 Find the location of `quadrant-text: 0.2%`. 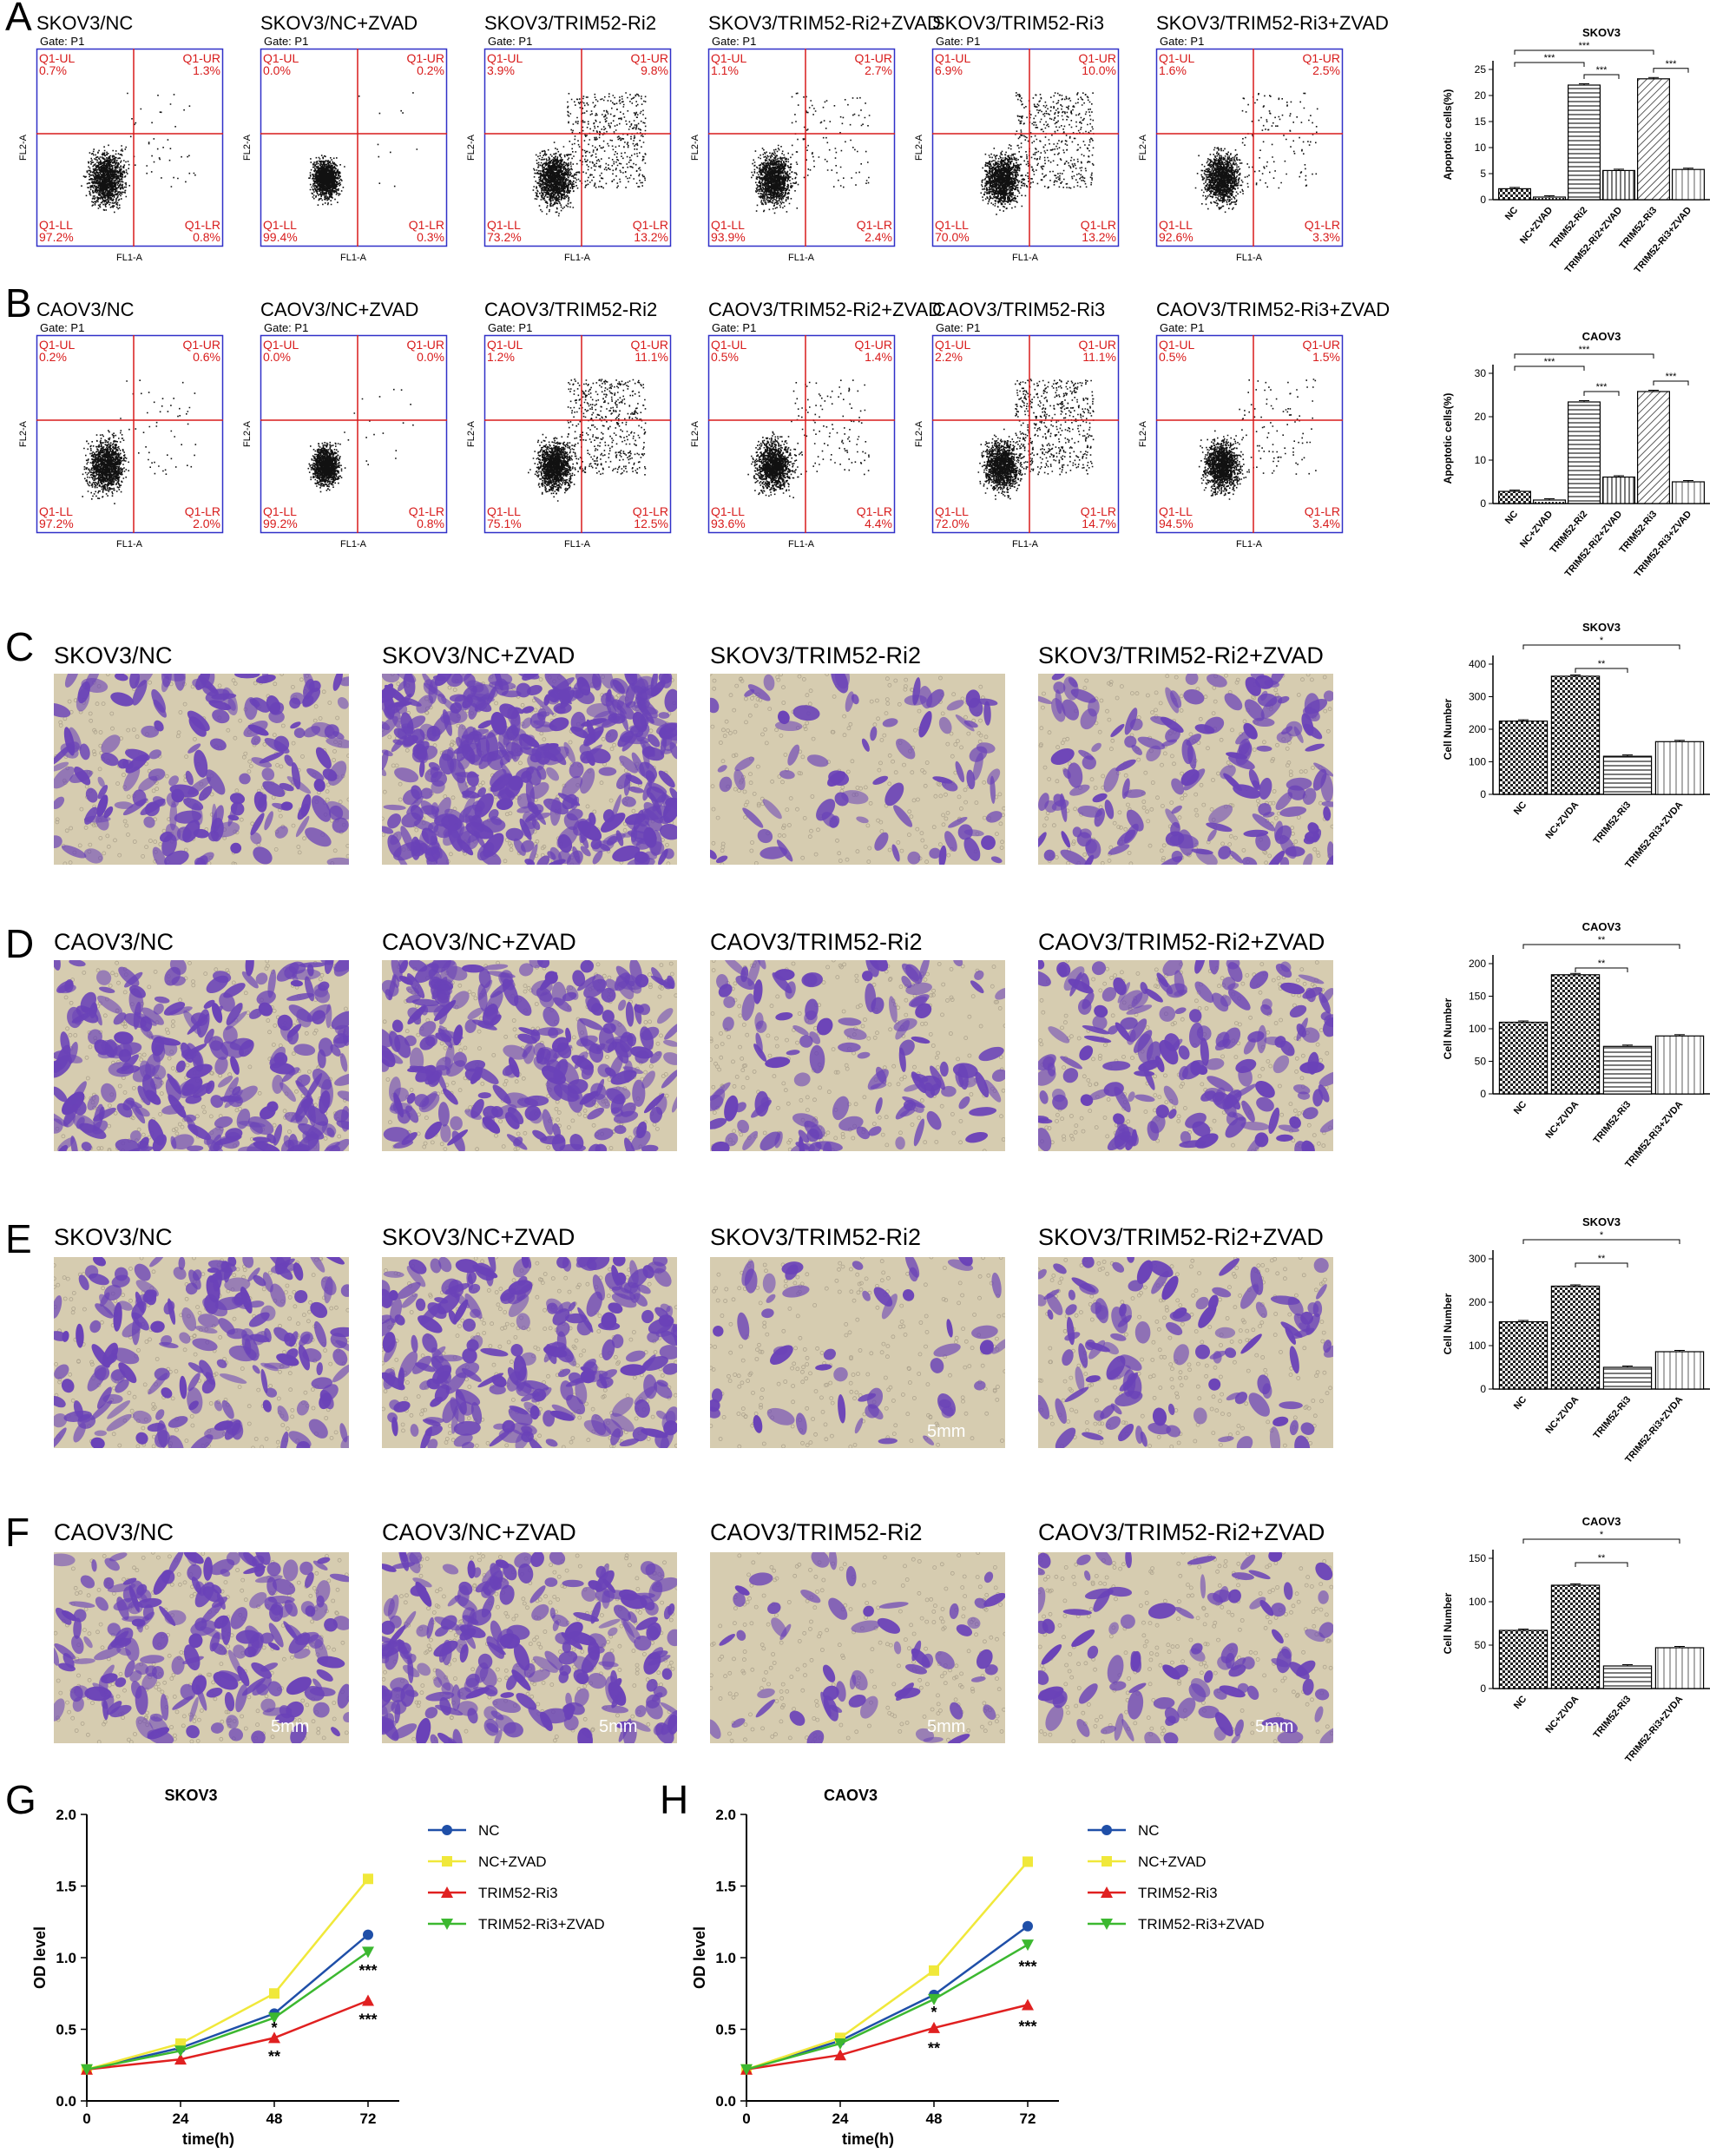

quadrant-text: 0.2% is located at coordinates (430, 70).